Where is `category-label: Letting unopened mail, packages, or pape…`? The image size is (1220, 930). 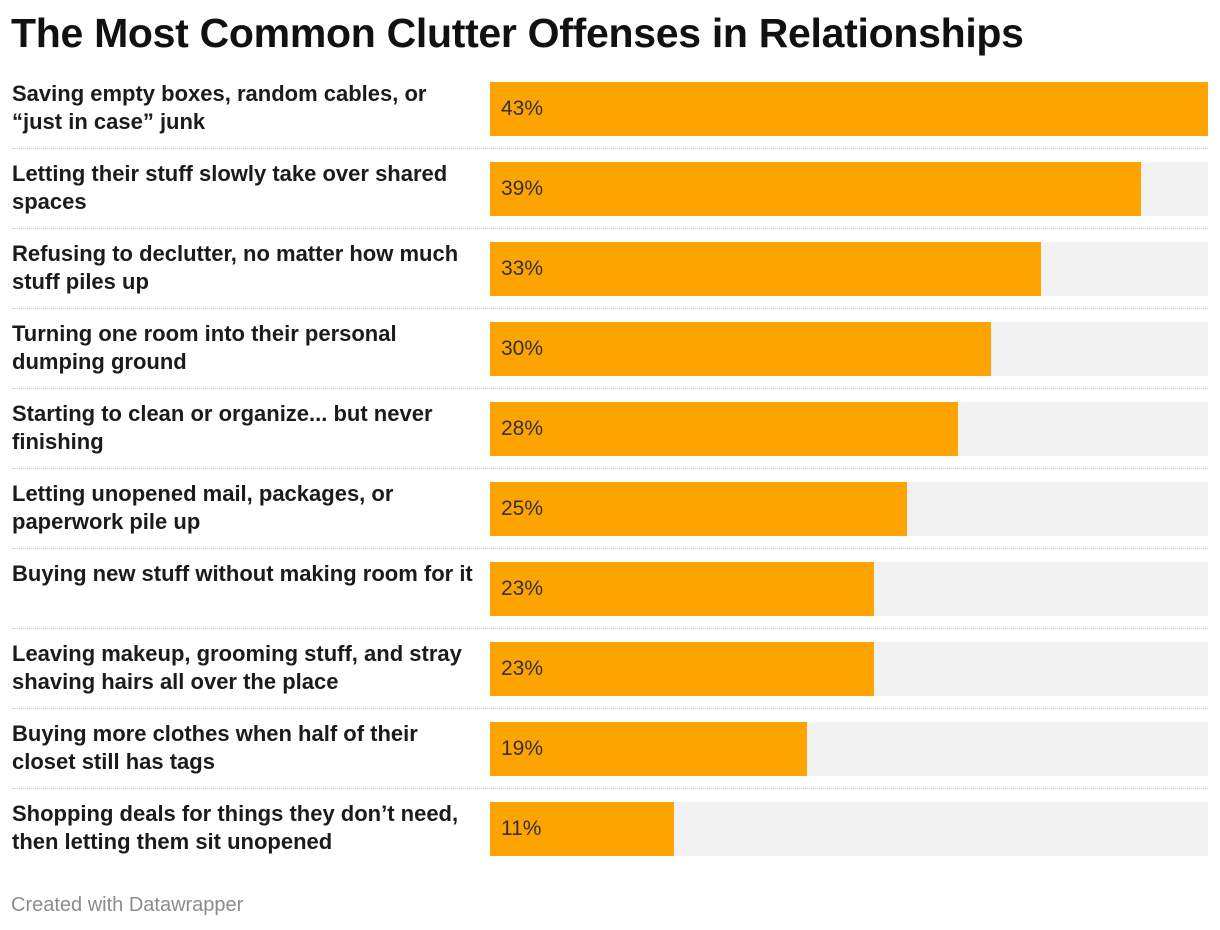 category-label: Letting unopened mail, packages, or pape… is located at coordinates (203, 507).